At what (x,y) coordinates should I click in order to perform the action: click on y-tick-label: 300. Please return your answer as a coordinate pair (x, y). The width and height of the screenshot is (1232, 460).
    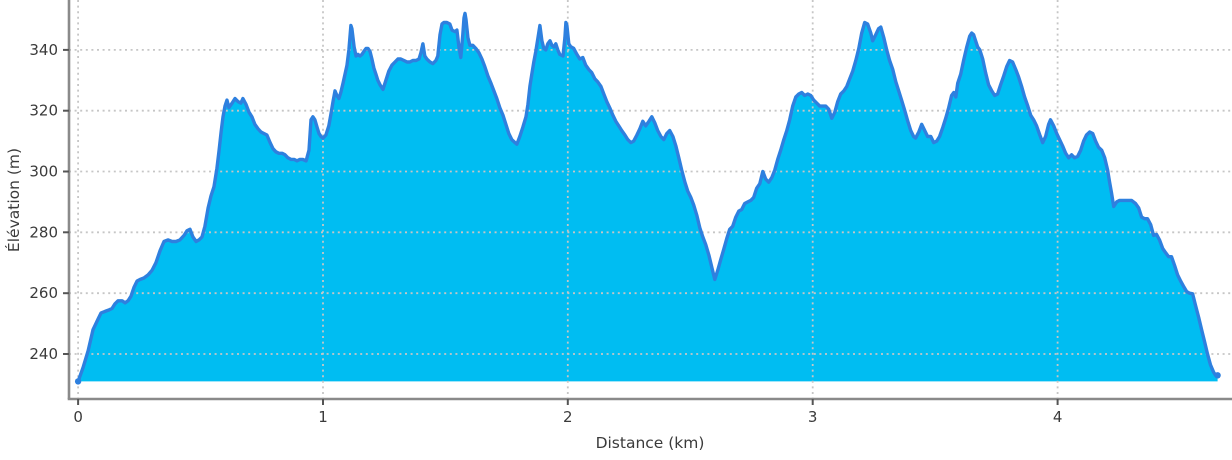
    Looking at the image, I should click on (43, 172).